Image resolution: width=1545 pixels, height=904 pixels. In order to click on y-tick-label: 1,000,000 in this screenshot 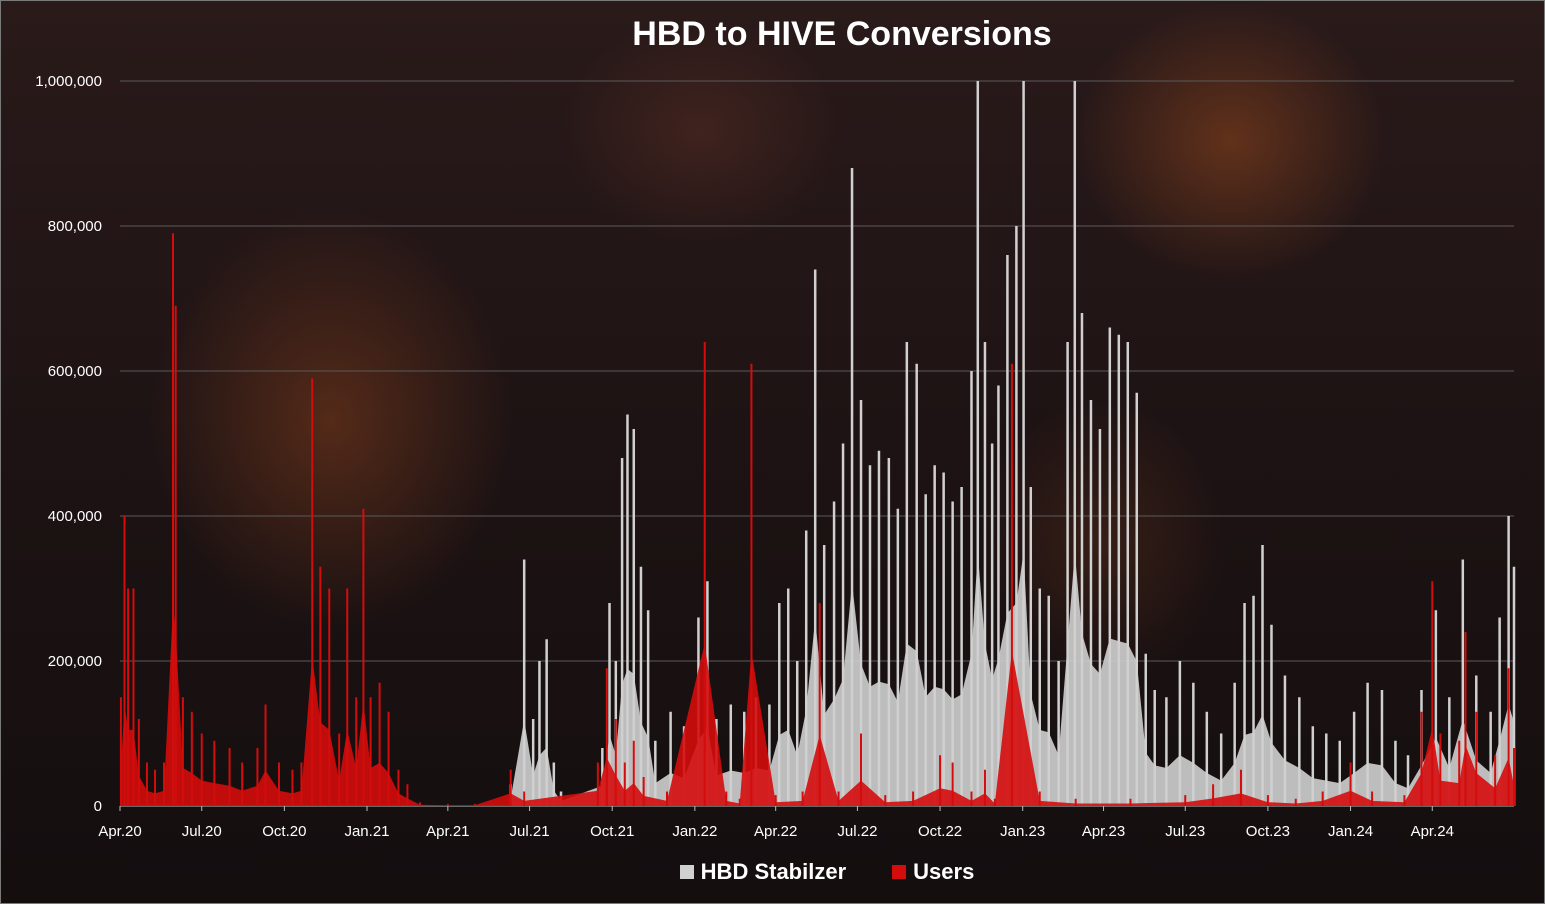, I will do `click(68, 81)`.